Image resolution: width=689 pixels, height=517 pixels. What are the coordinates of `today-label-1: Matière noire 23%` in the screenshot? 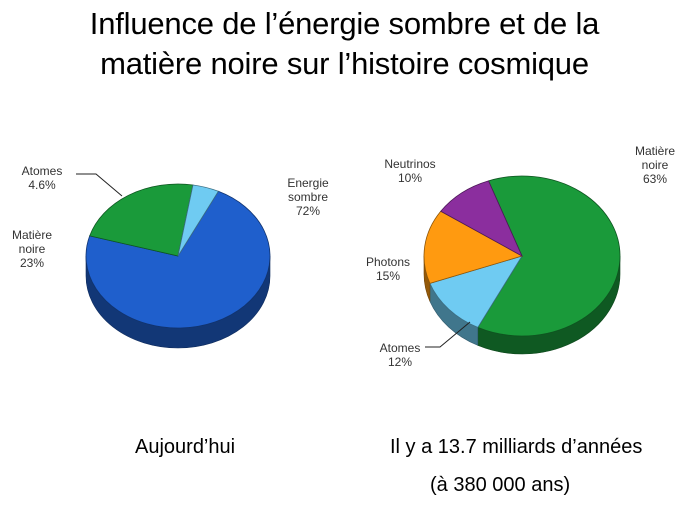 It's located at (32, 249).